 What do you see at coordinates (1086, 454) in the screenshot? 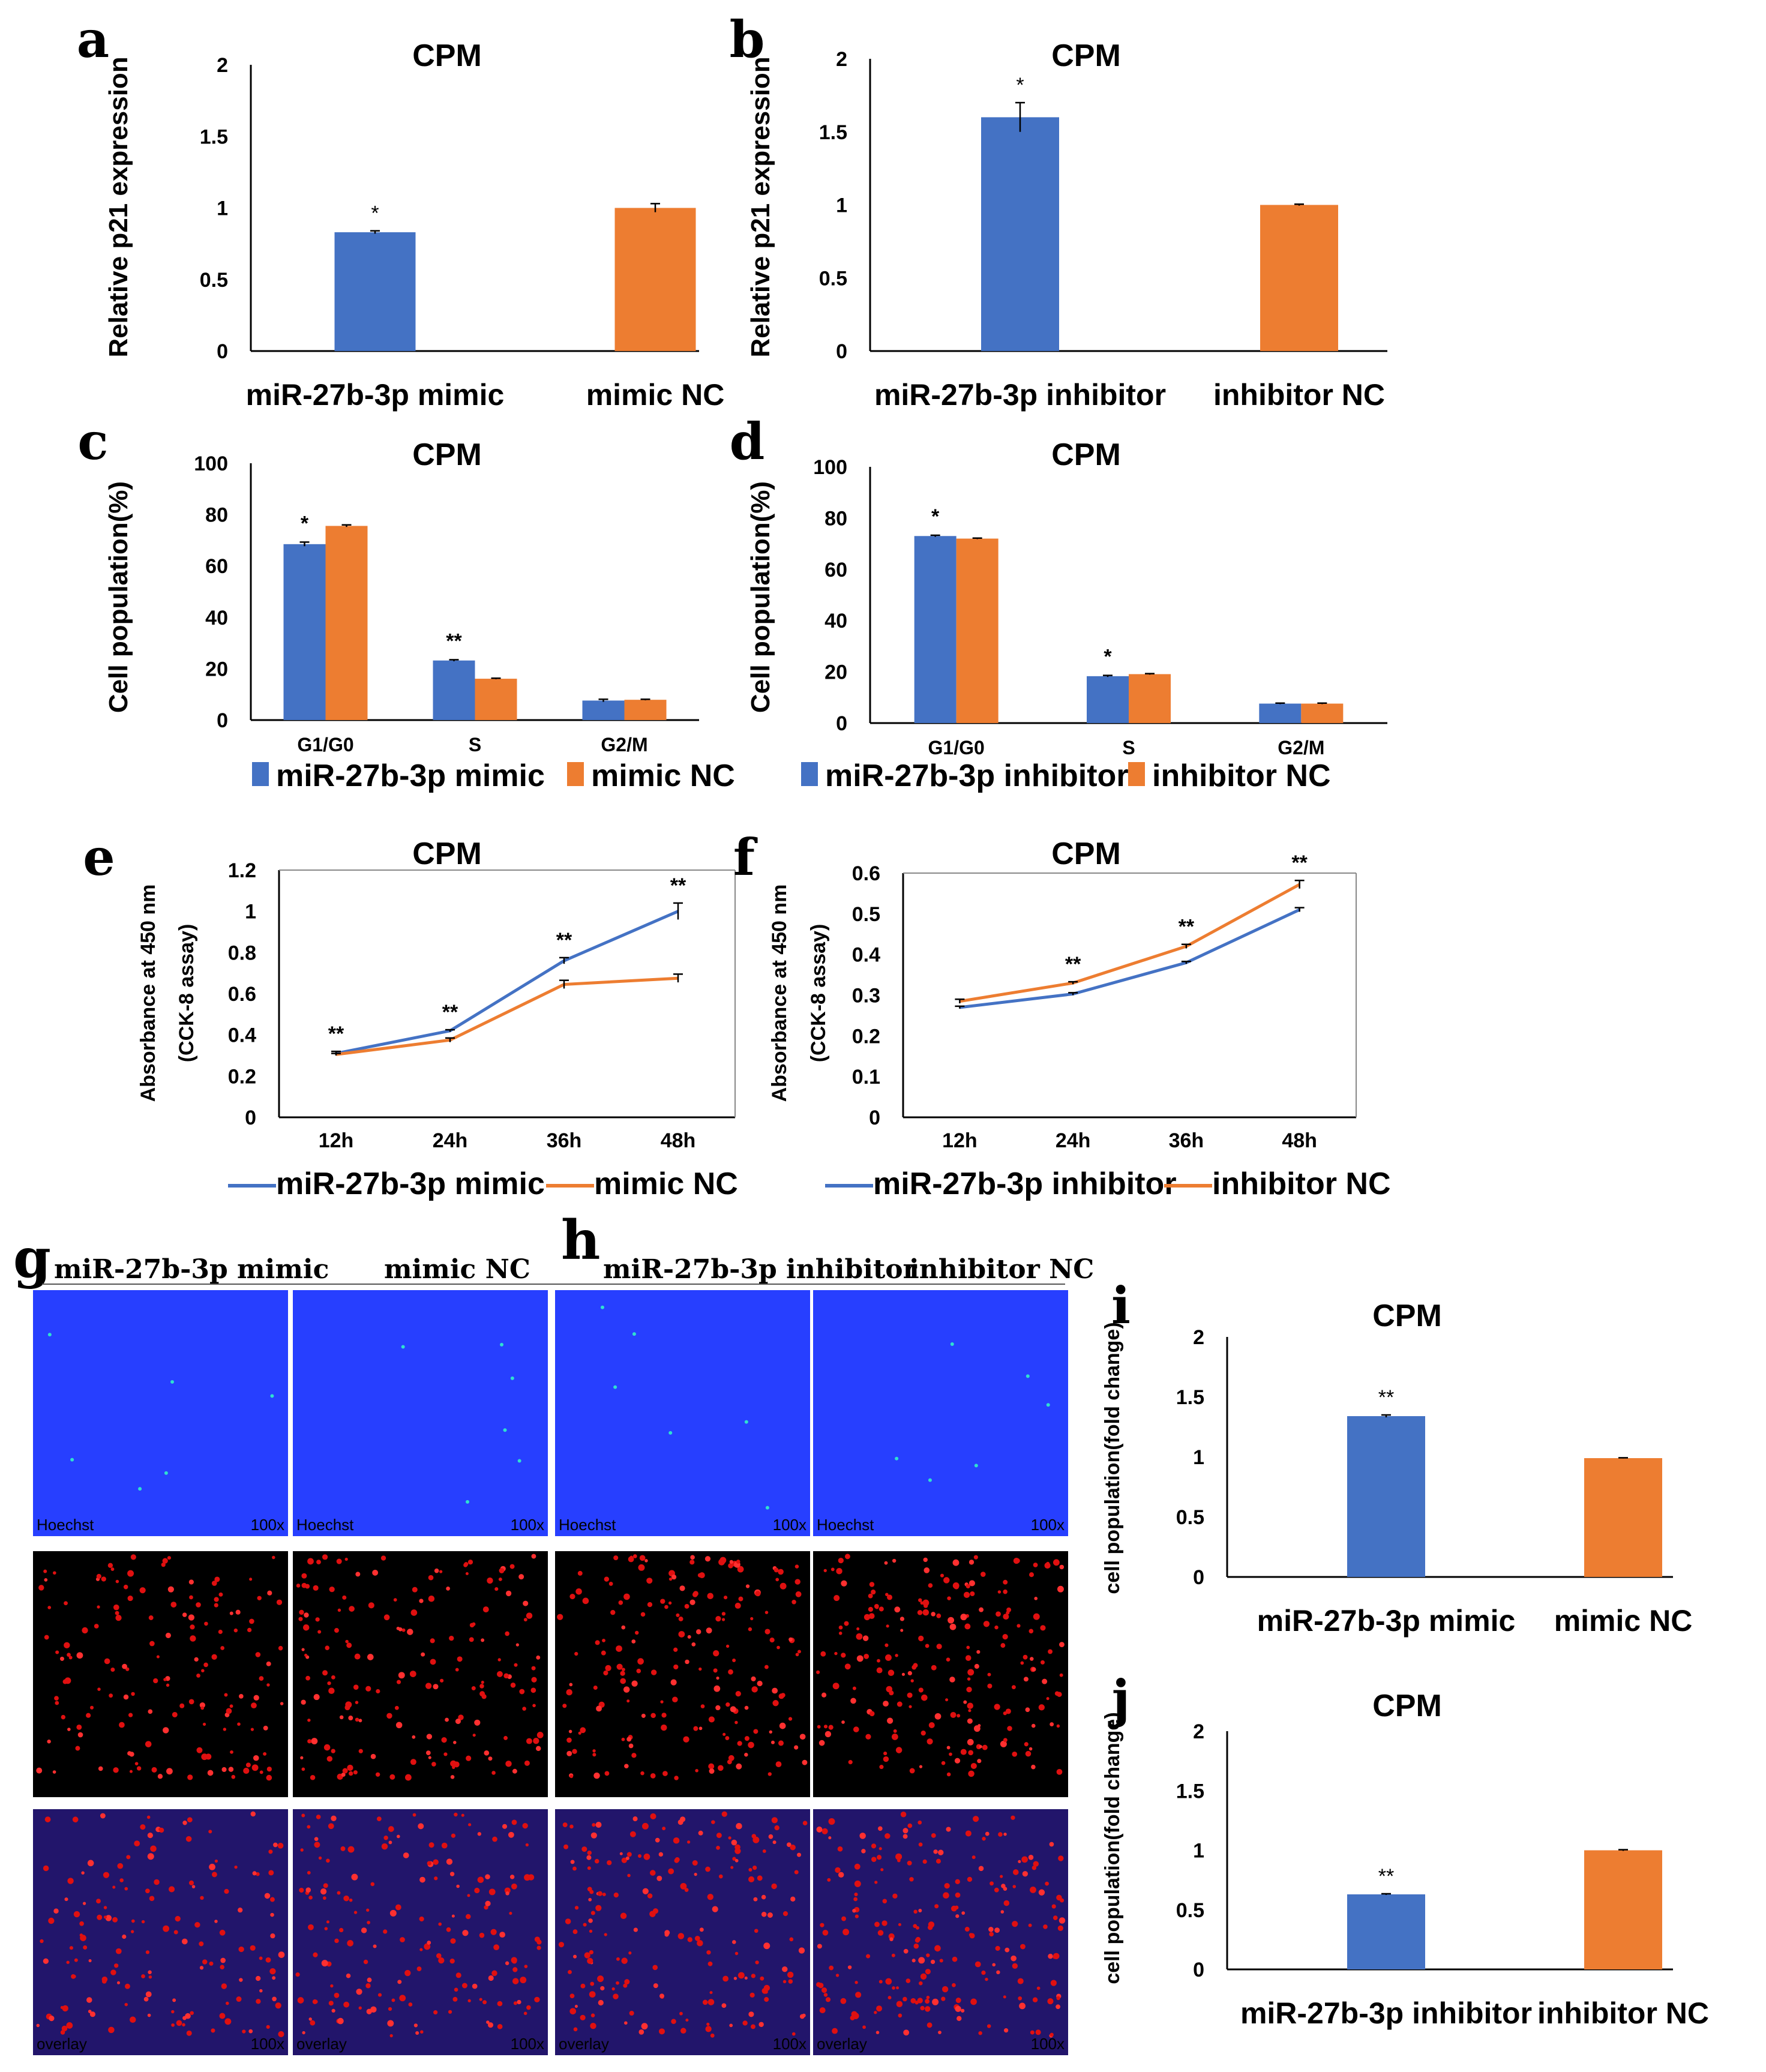
I see `chart-title: CPM` at bounding box center [1086, 454].